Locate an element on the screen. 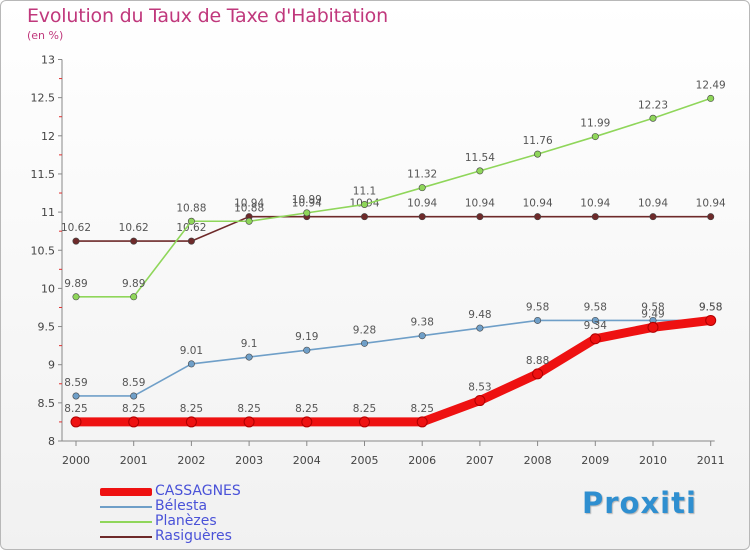  x-tick-label: 2002 is located at coordinates (191, 460).